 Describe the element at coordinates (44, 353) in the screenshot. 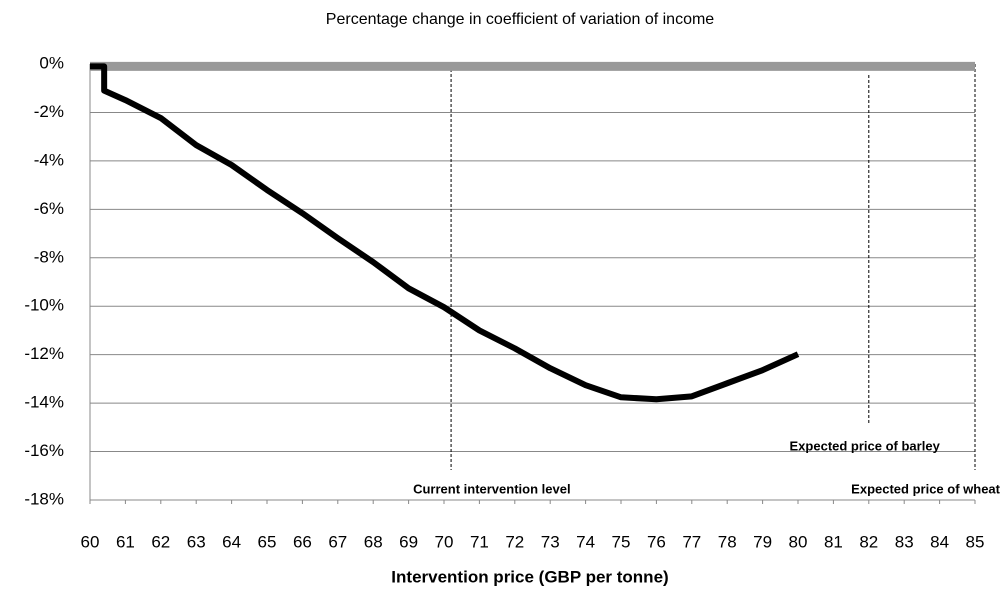

I see `y-tick-label: -12%` at that location.